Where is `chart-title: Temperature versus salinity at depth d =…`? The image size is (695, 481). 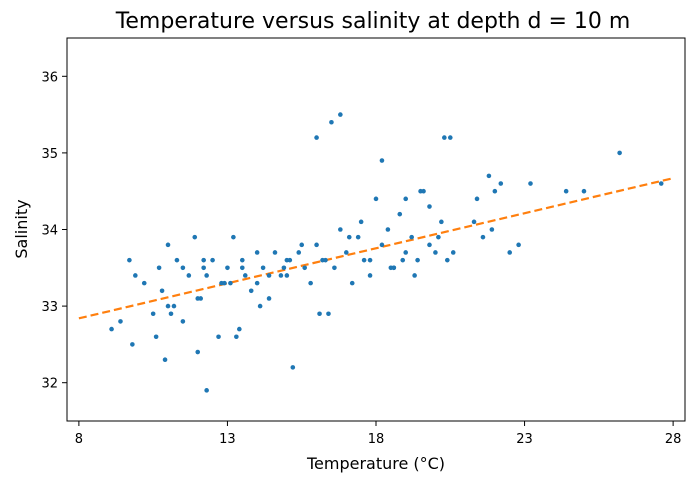
chart-title: Temperature versus salinity at depth d =… is located at coordinates (373, 21).